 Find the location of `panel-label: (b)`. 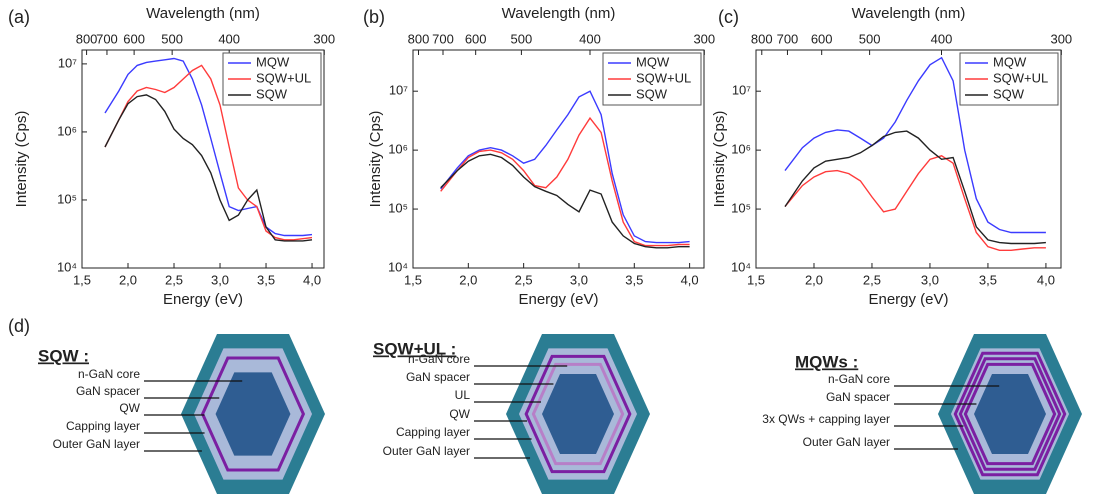

panel-label: (b) is located at coordinates (374, 17).